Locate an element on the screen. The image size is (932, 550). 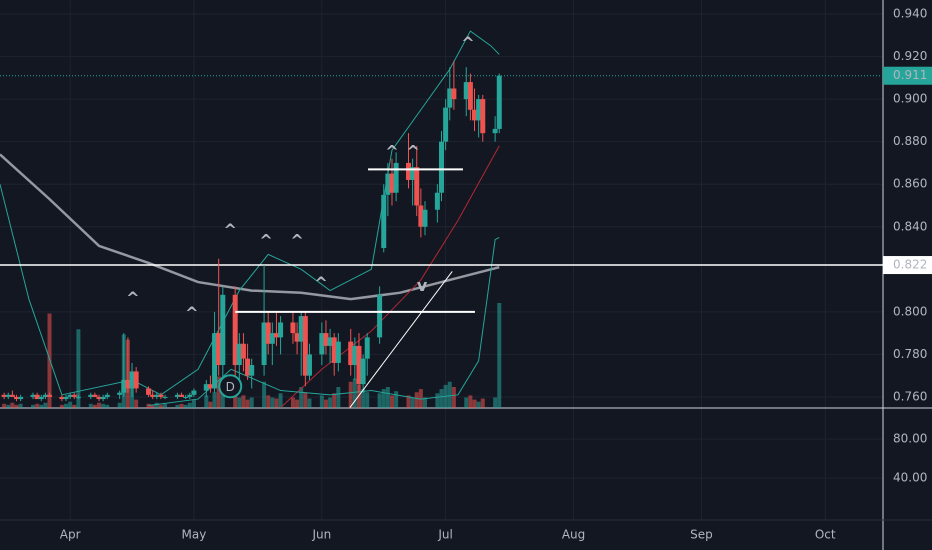
x-tick-label: Jun is located at coordinates (321, 535).